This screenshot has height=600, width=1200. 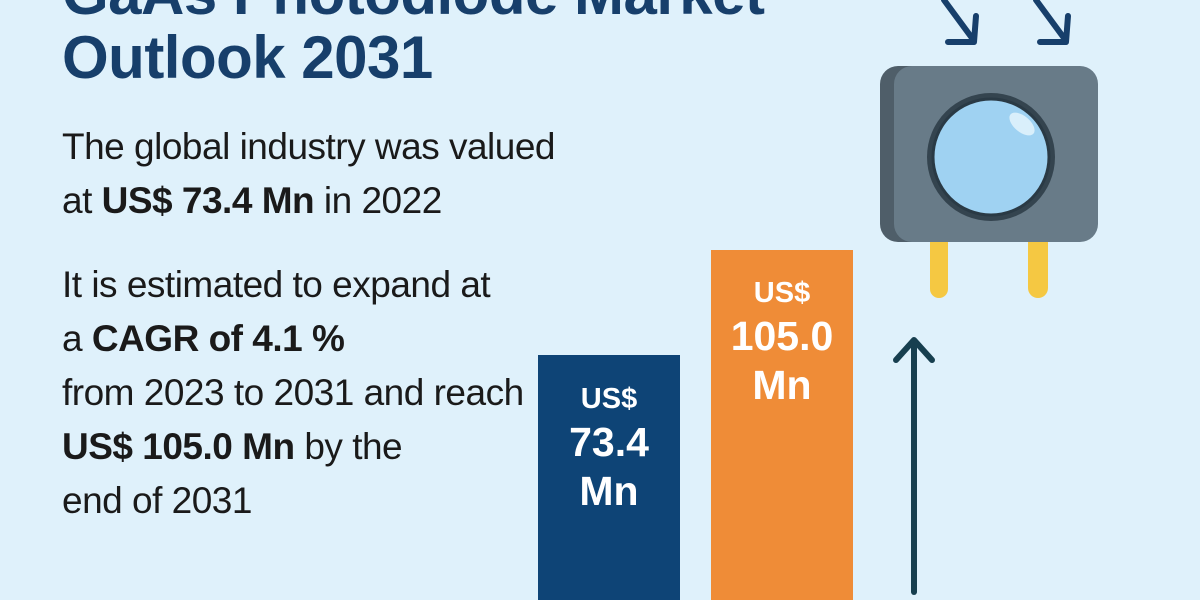 What do you see at coordinates (247, 57) in the screenshot?
I see `title-line-2: Outlook 2031` at bounding box center [247, 57].